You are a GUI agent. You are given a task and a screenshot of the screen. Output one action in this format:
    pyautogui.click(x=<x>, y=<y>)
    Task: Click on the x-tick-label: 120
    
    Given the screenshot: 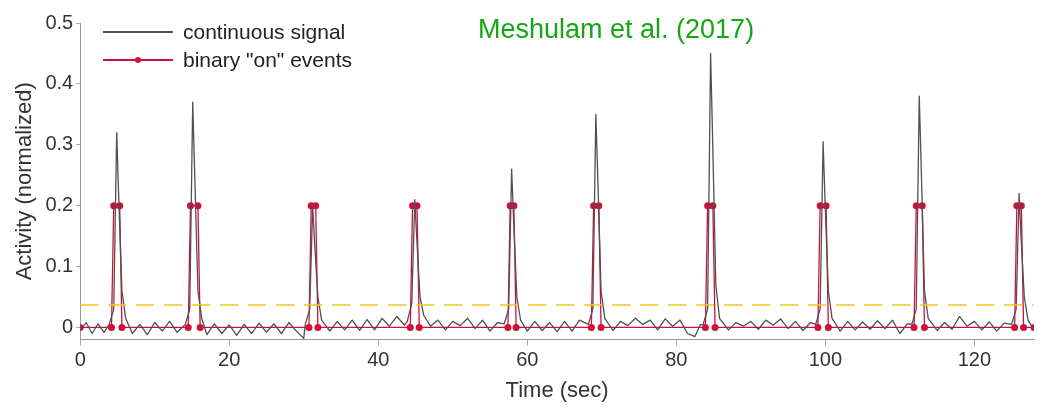 What is the action you would take?
    pyautogui.click(x=974, y=359)
    